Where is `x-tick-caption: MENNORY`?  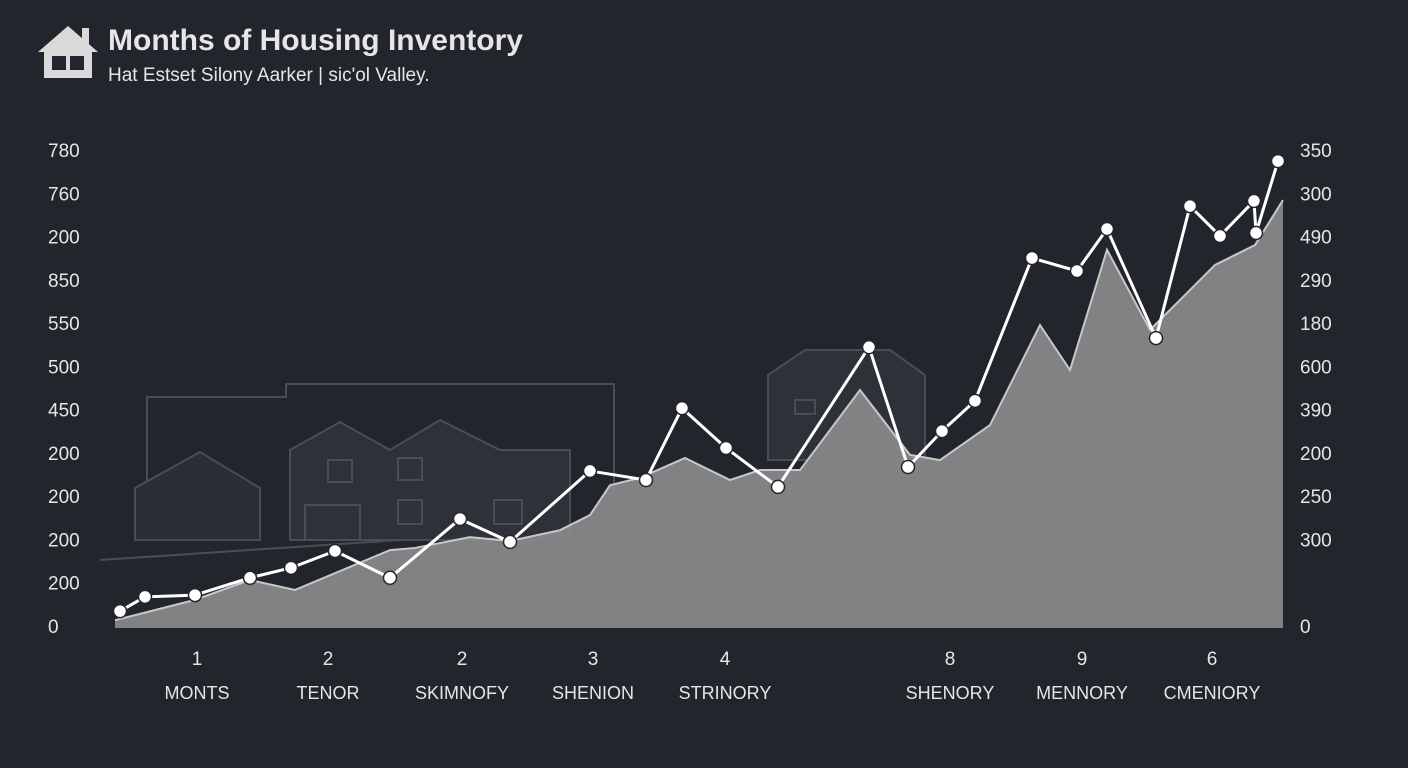 x-tick-caption: MENNORY is located at coordinates (1082, 693).